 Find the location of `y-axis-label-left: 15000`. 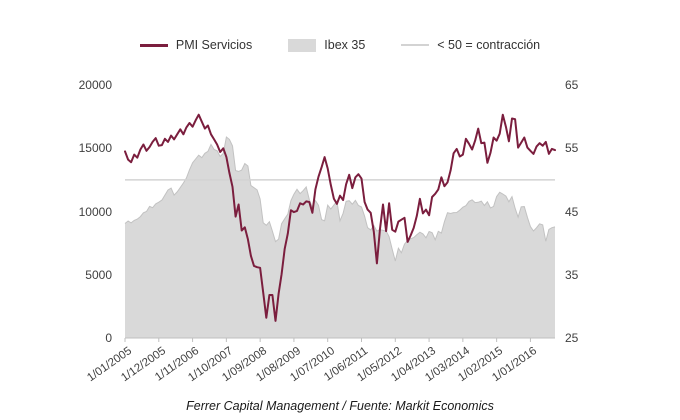

y-axis-label-left: 15000 is located at coordinates (95, 148).